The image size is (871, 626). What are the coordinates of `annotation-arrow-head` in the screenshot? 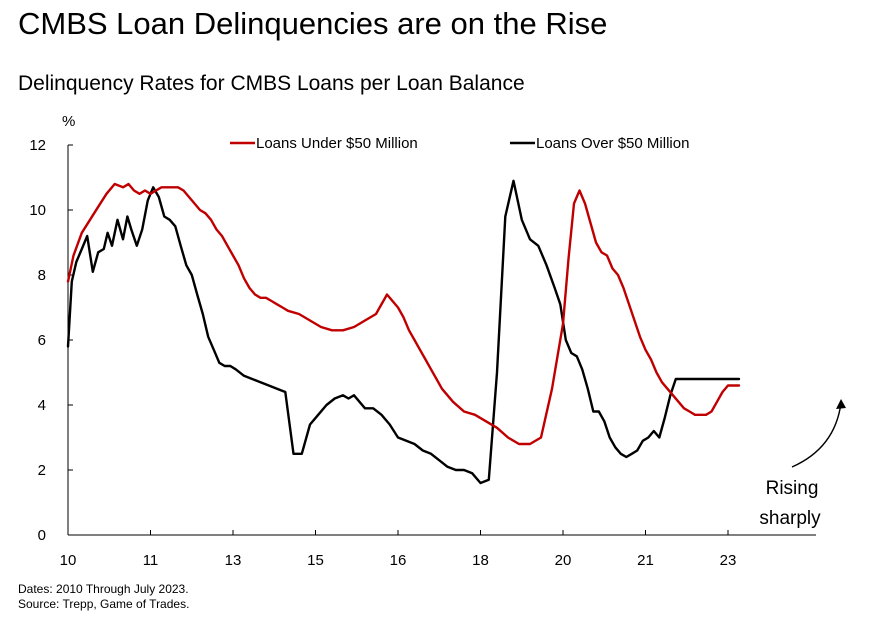 It's located at (841, 404).